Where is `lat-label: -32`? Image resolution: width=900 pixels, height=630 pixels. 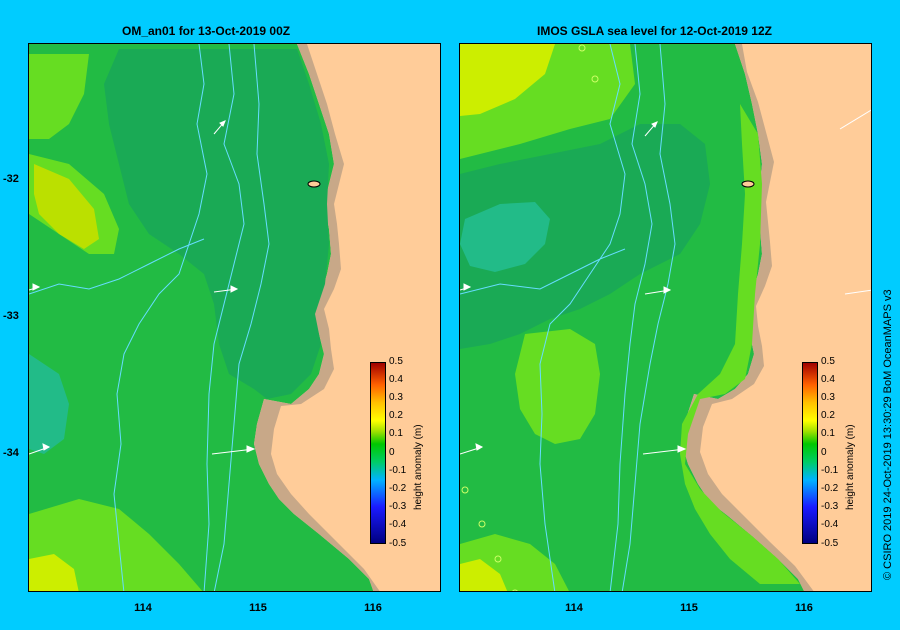
lat-label: -32 is located at coordinates (11, 179).